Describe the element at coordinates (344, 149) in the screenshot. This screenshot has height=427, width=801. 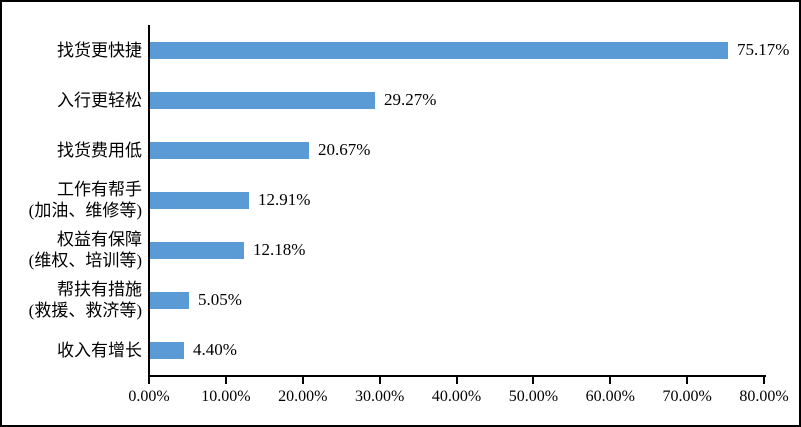
I see `value-label: 20.67%` at that location.